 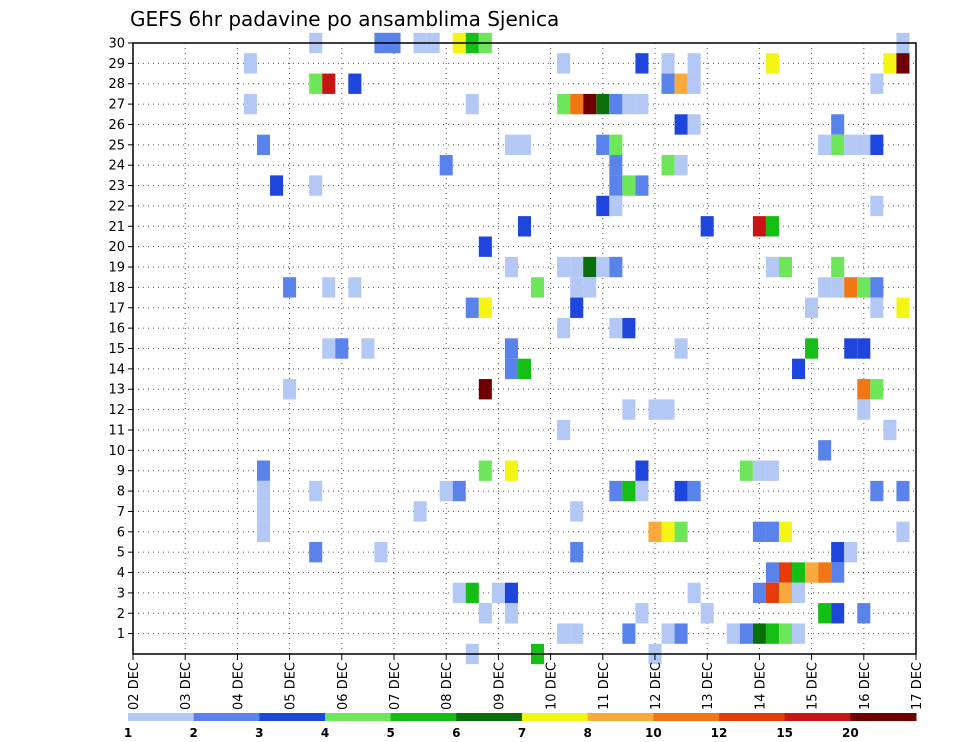 I want to click on y-tick-label: 11, so click(x=116, y=430).